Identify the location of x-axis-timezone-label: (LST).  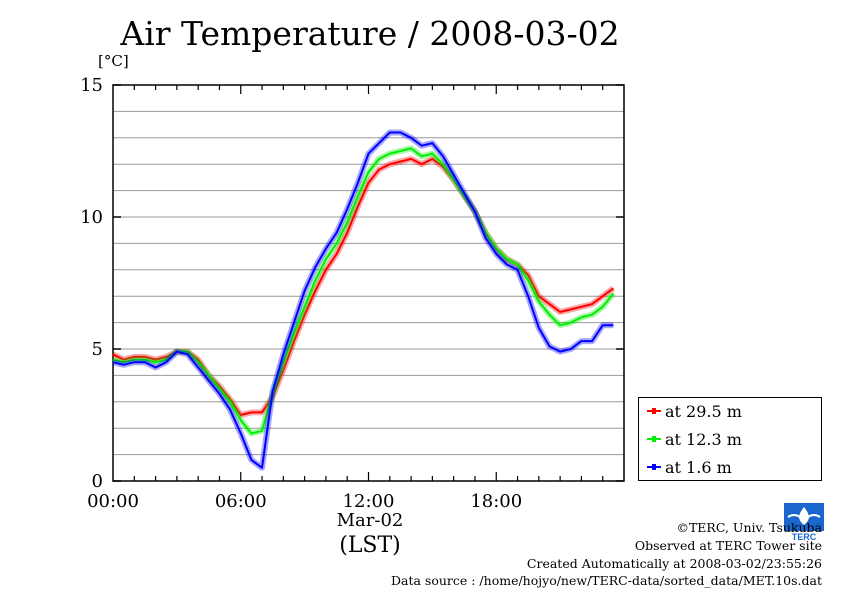
(370, 545).